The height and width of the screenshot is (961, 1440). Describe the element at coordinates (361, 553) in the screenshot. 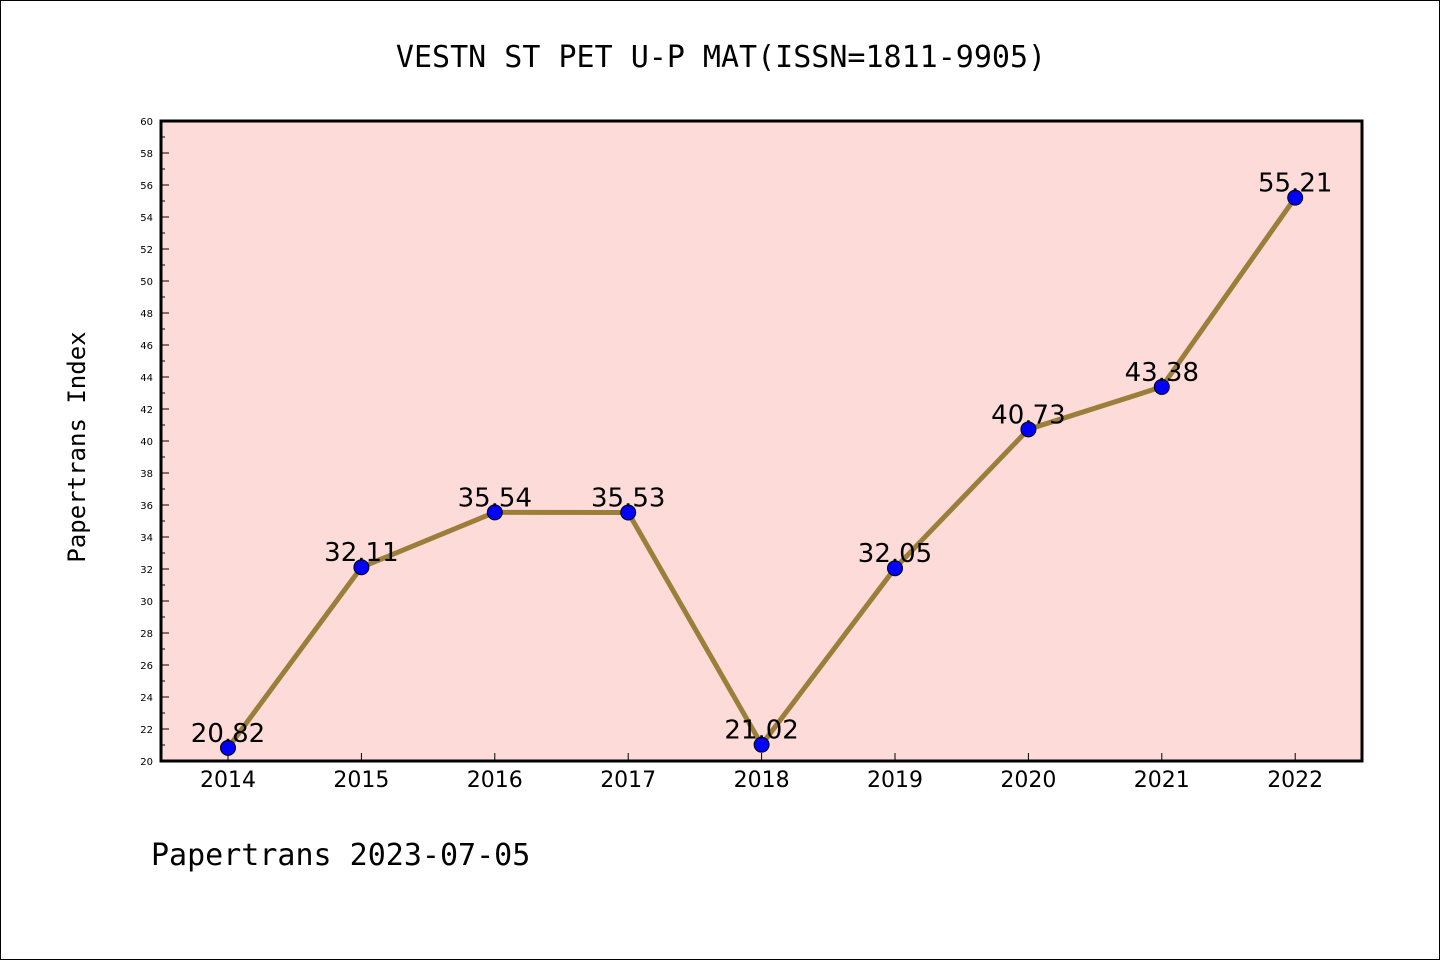

I see `data-label: 32.11` at that location.